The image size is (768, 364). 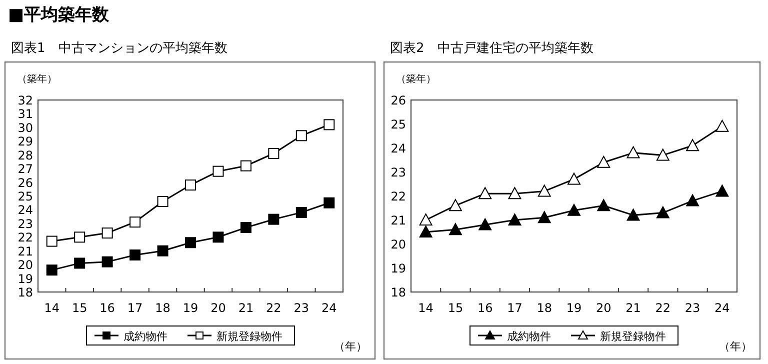 I want to click on y-tick-label: 29, so click(x=25, y=141).